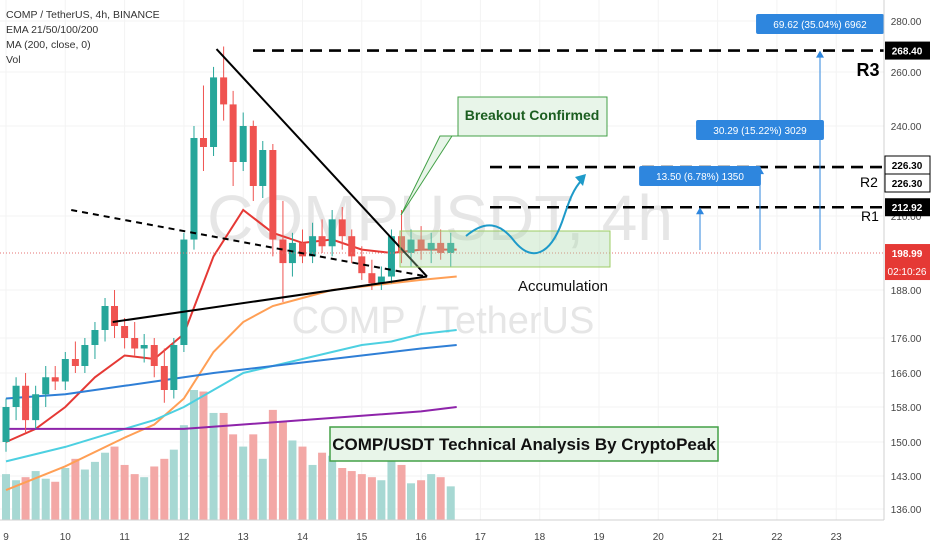 Image resolution: width=932 pixels, height=550 pixels. I want to click on legend-ema: EMA 21/50/100/200, so click(52, 30).